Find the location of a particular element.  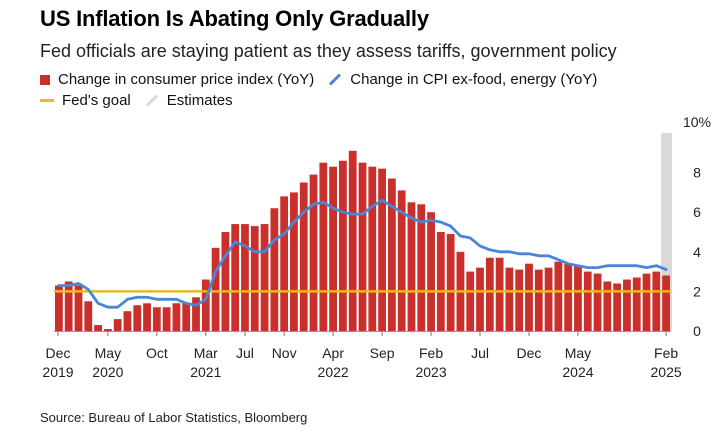

x-tick-year-label: 2024 is located at coordinates (577, 372).